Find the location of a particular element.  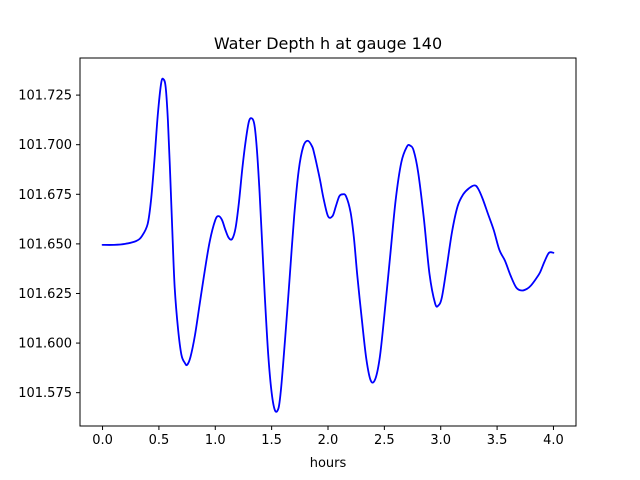

y-tick-label: 101.725 is located at coordinates (45, 96).